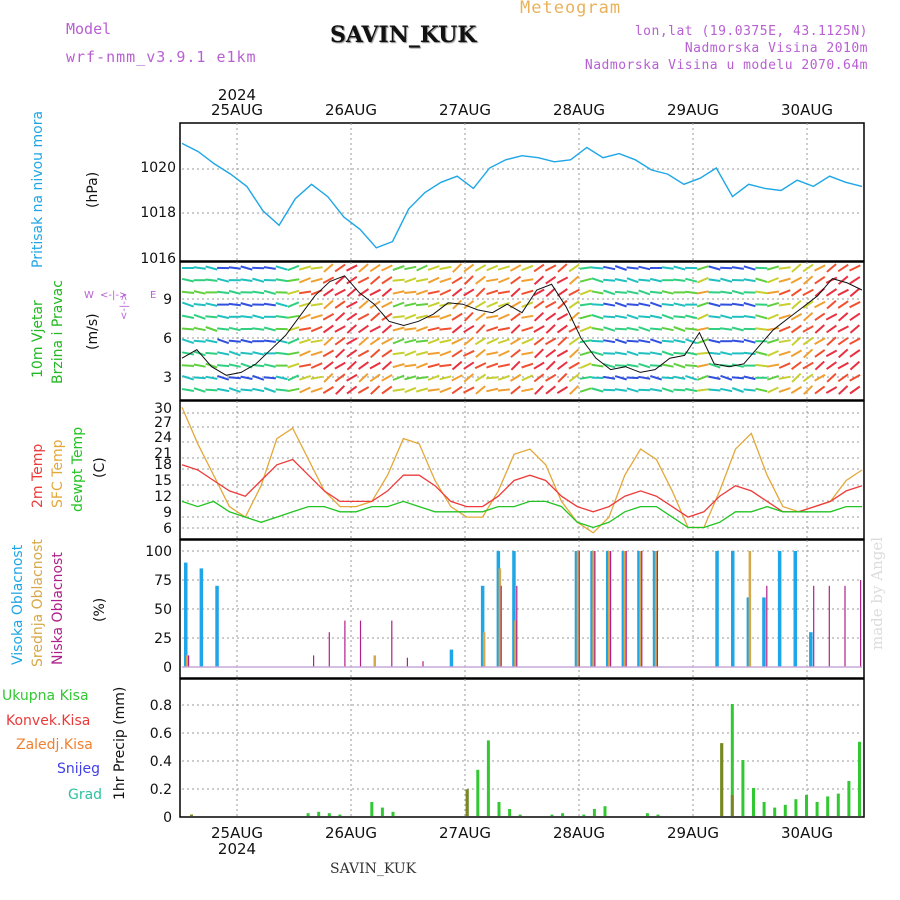  Describe the element at coordinates (167, 513) in the screenshot. I see `temp-tick: 9` at that location.